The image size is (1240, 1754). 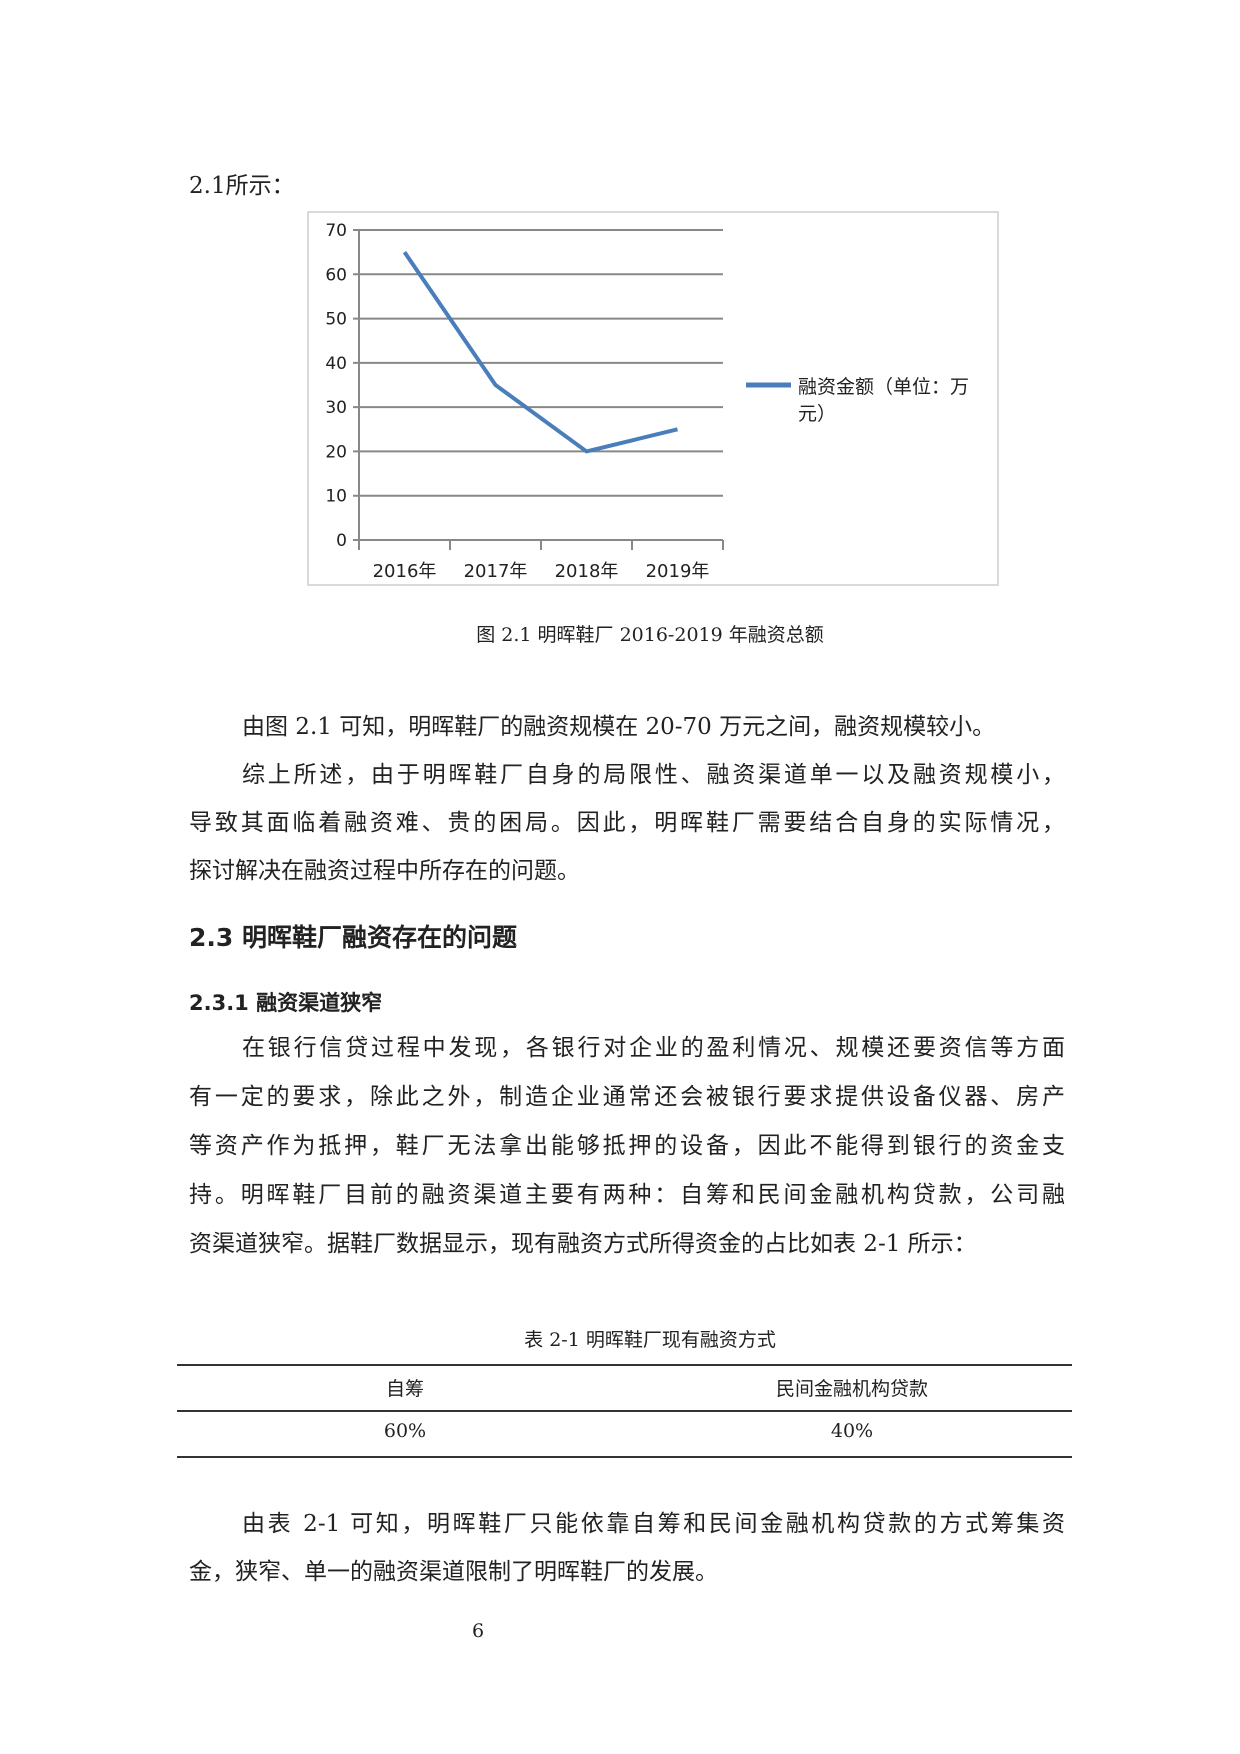 What do you see at coordinates (627, 823) in the screenshot?
I see `paragraph-line: 导致其面临着融资难、贵的困局。因此，明晖鞋厂需要结合自身的实际情况，` at bounding box center [627, 823].